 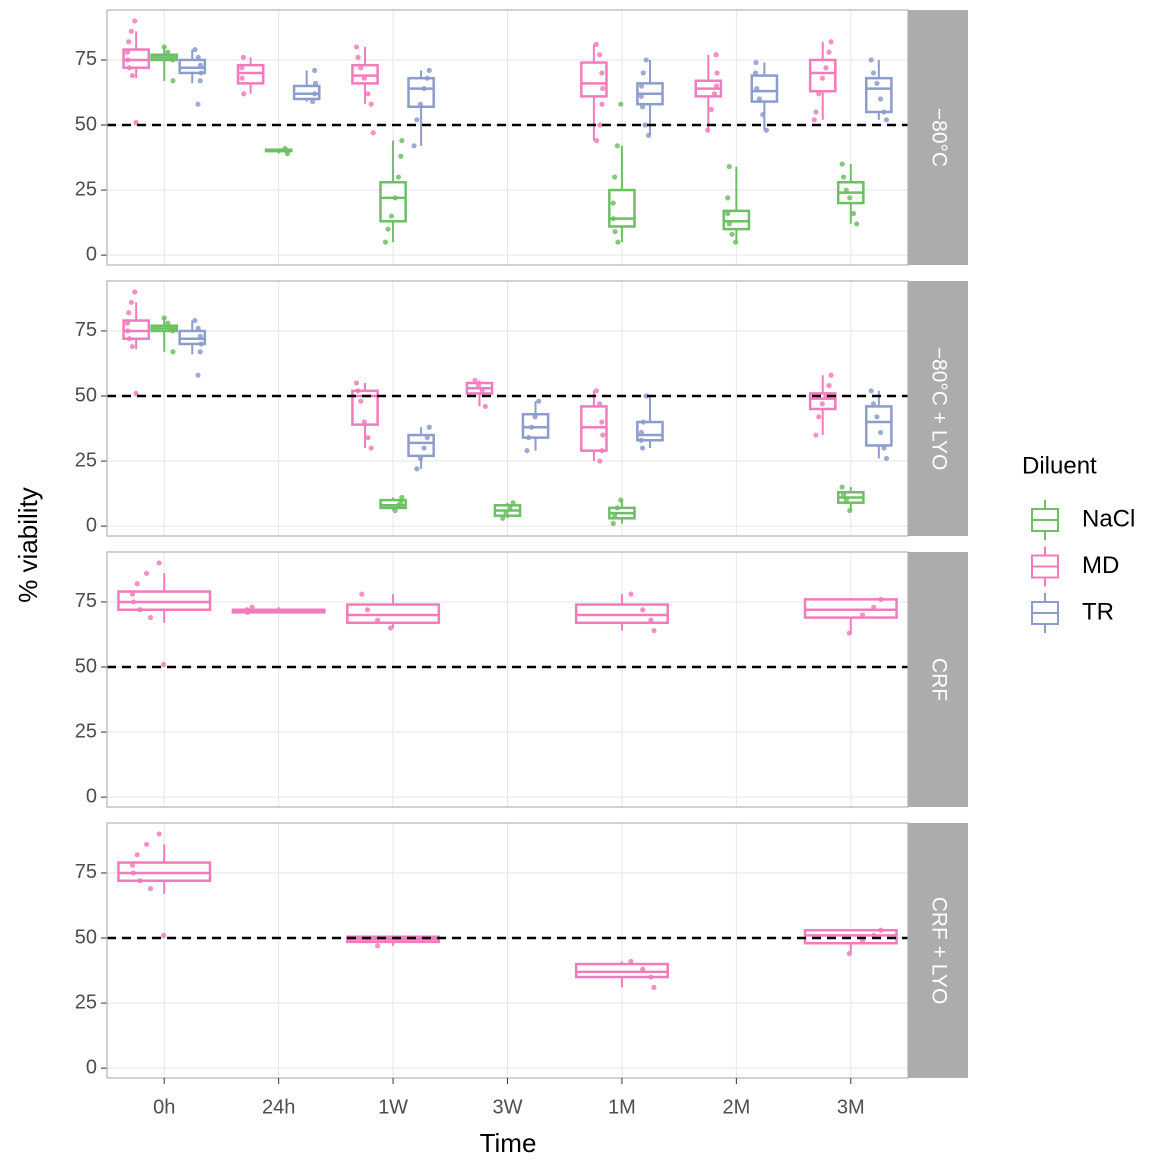 I want to click on x-axis-label: Time, so click(x=508, y=1143).